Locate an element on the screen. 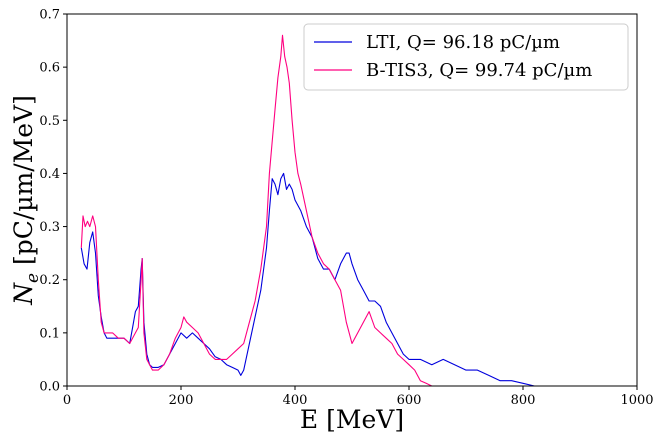 The image size is (657, 434). x-tick-label: 600 is located at coordinates (409, 400).